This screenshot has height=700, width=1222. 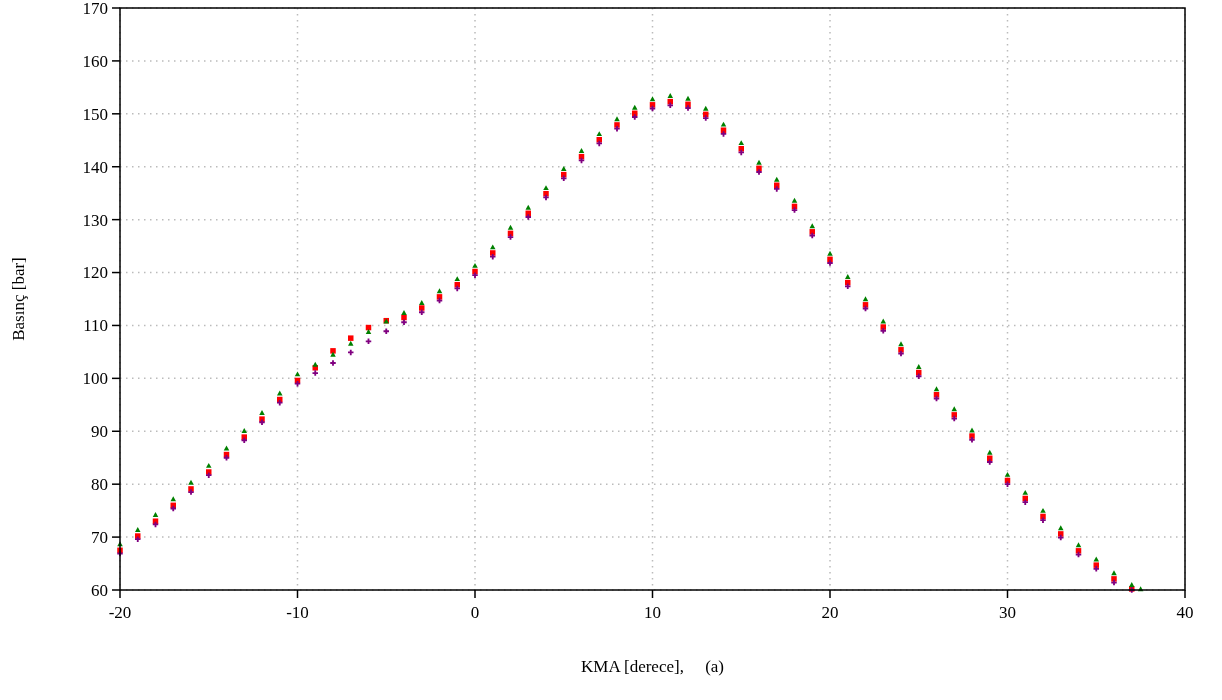 What do you see at coordinates (95, 167) in the screenshot?
I see `y-tick-label: 140` at bounding box center [95, 167].